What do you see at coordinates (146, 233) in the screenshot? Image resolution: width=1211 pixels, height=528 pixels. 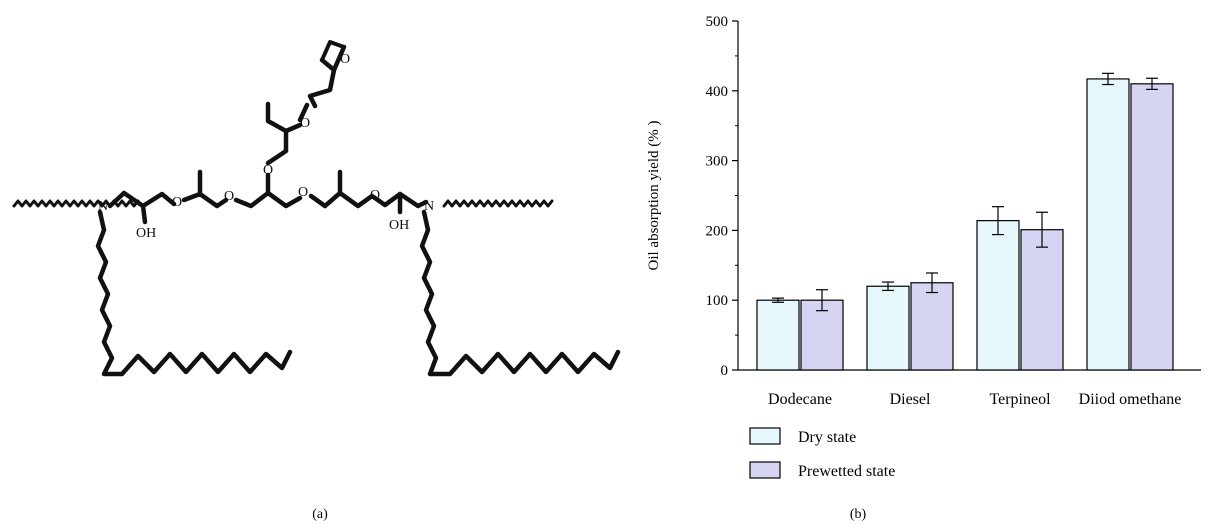 I see `hydroxyl-label-left: OH` at bounding box center [146, 233].